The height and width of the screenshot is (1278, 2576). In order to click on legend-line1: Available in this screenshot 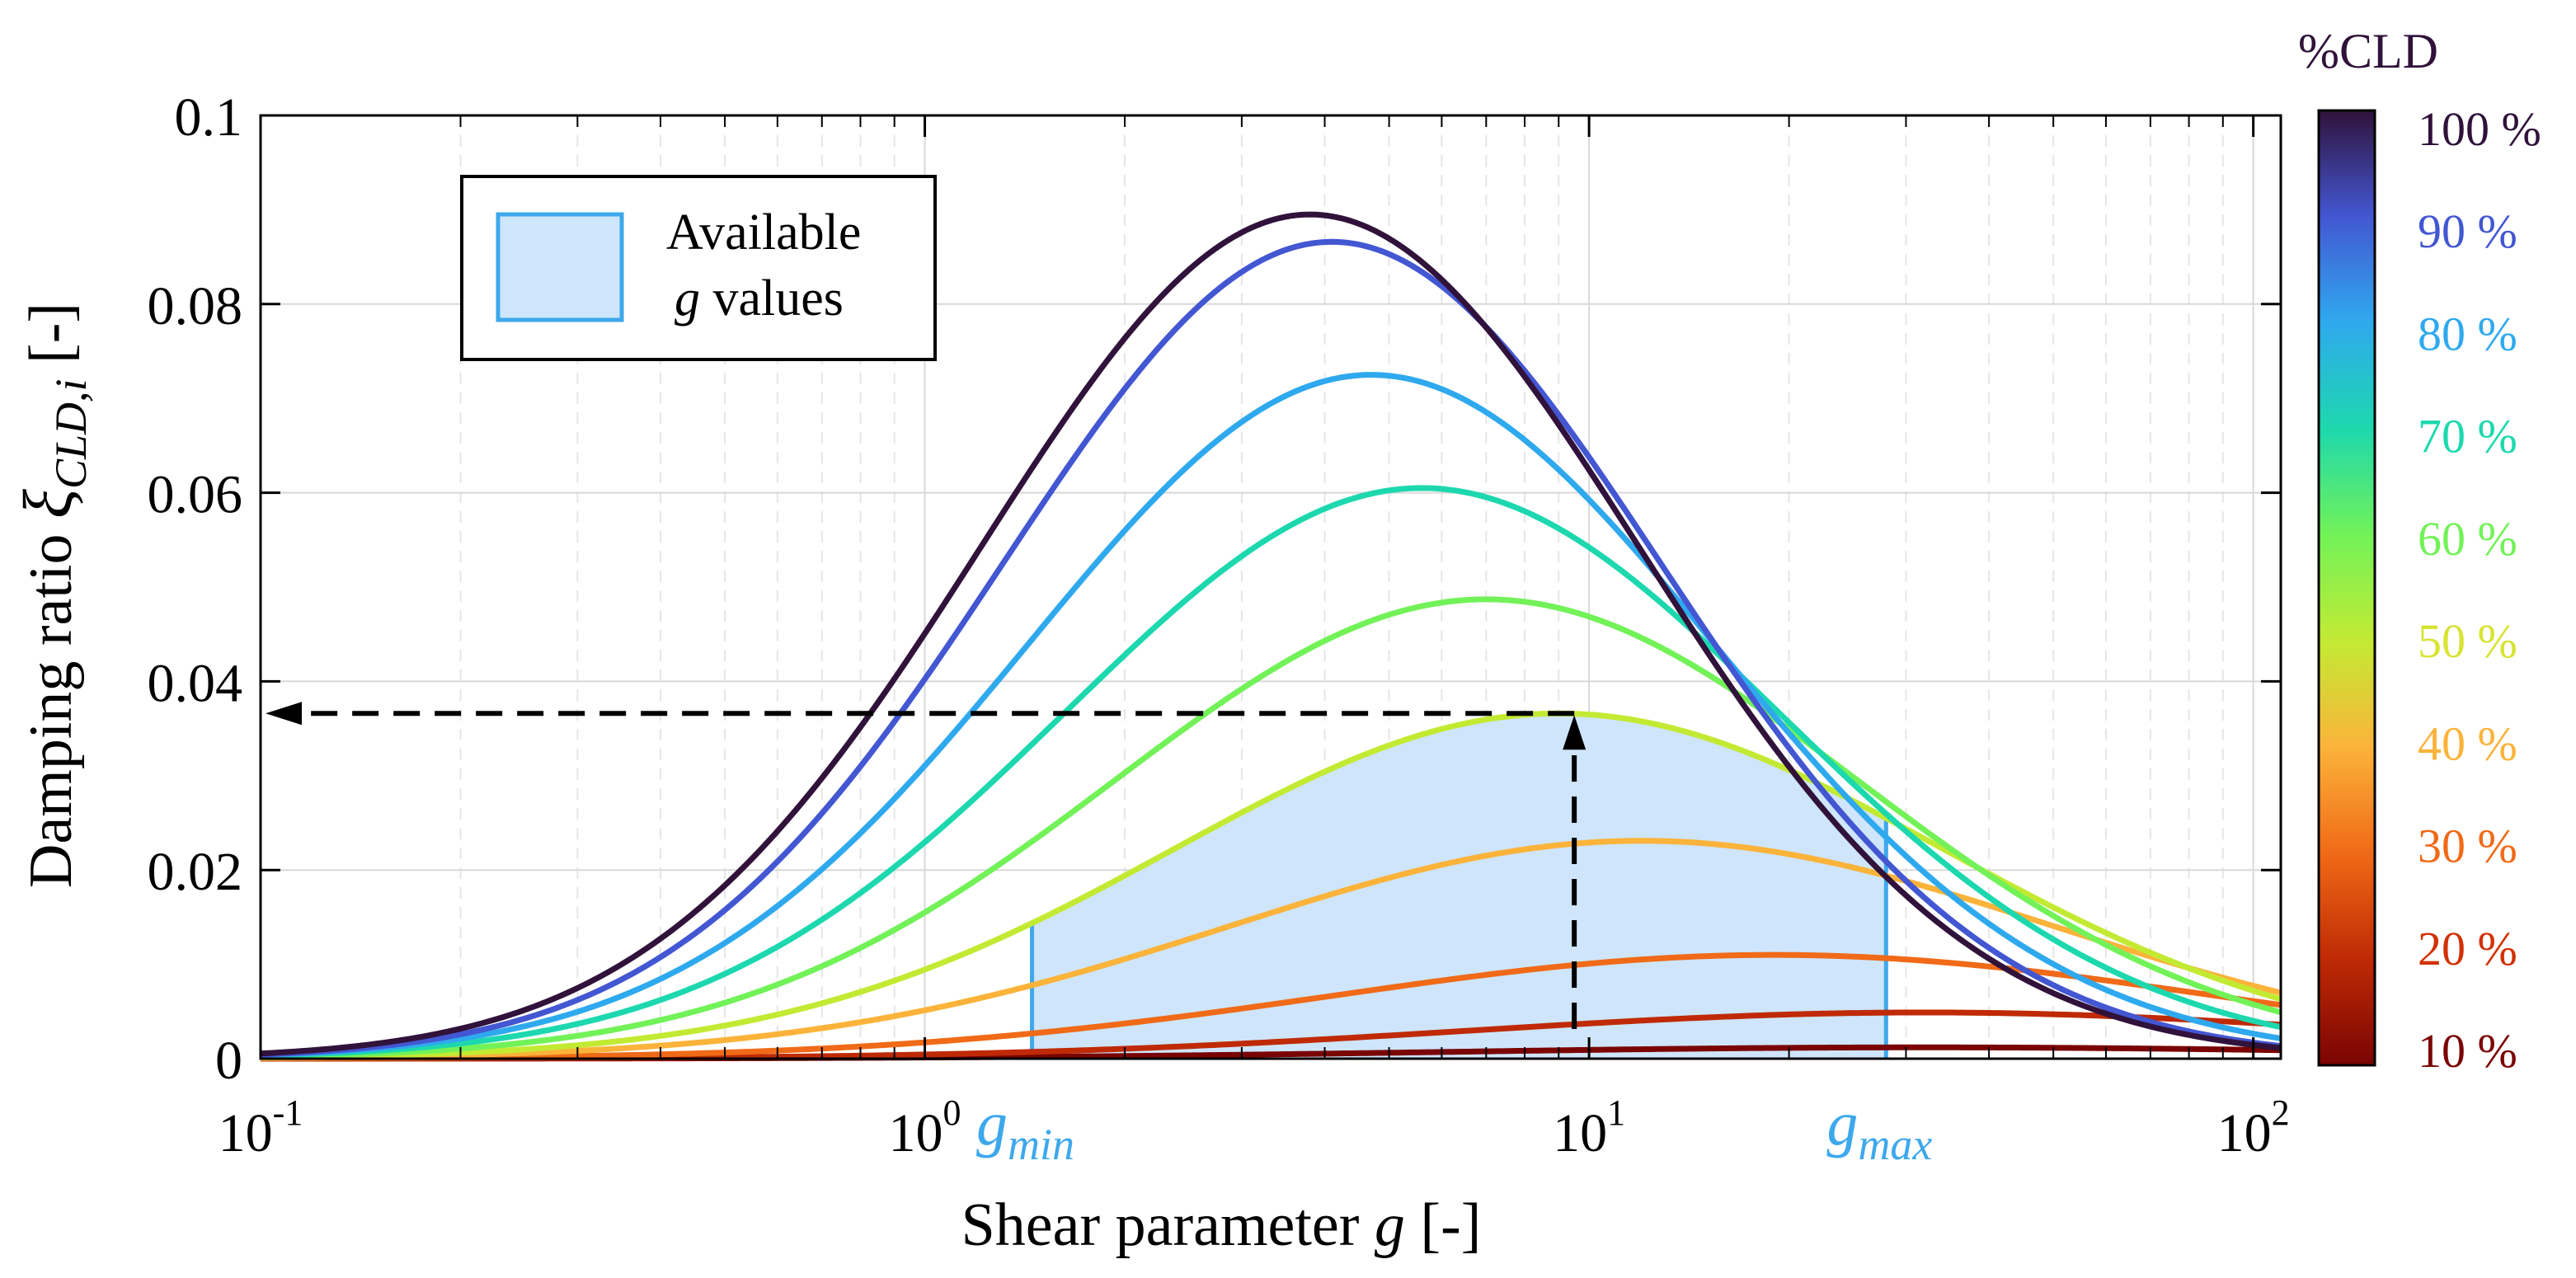, I will do `click(763, 232)`.